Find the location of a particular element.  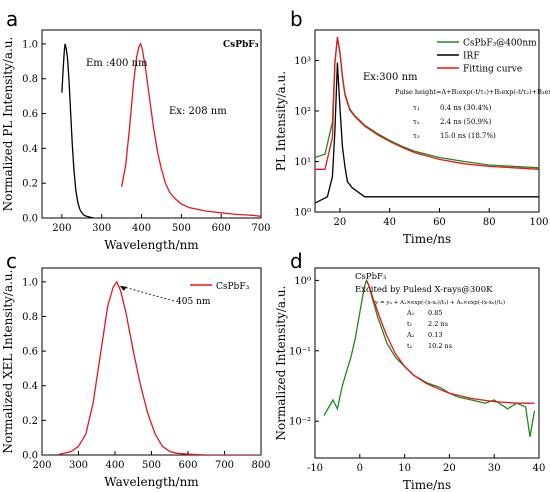

y-tick-label: 10⁻² is located at coordinates (300, 422).